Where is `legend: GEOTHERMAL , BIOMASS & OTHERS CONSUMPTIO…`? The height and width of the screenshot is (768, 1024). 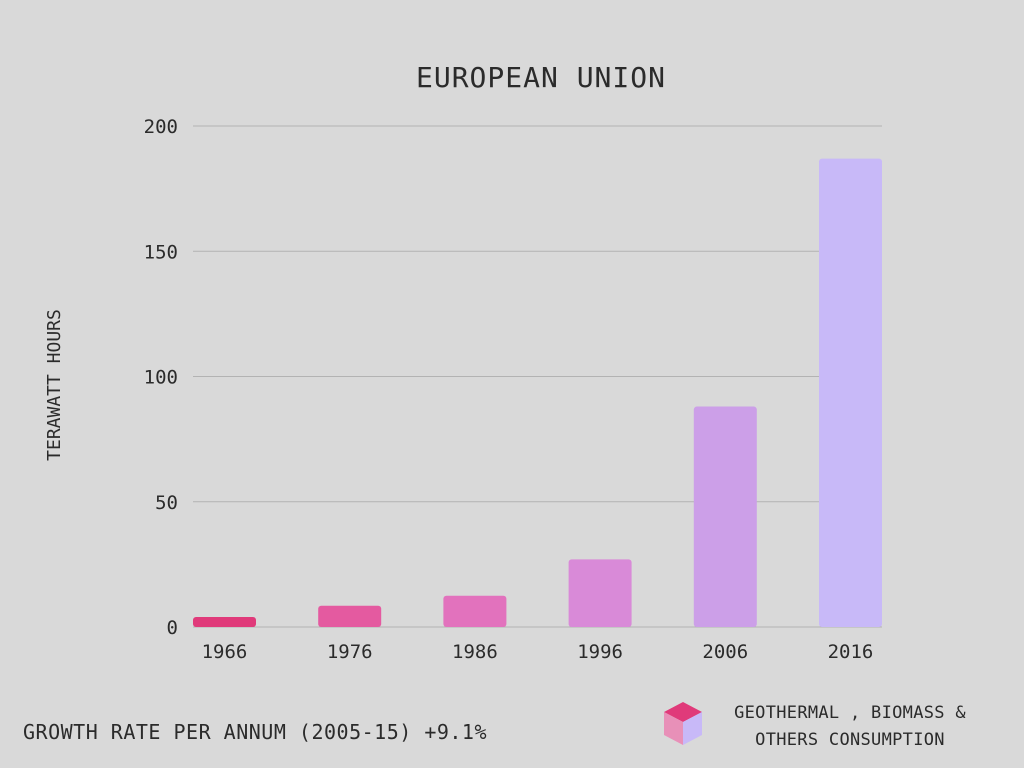
legend: GEOTHERMAL , BIOMASS & OTHERS CONSUMPTIO… is located at coordinates (825, 727).